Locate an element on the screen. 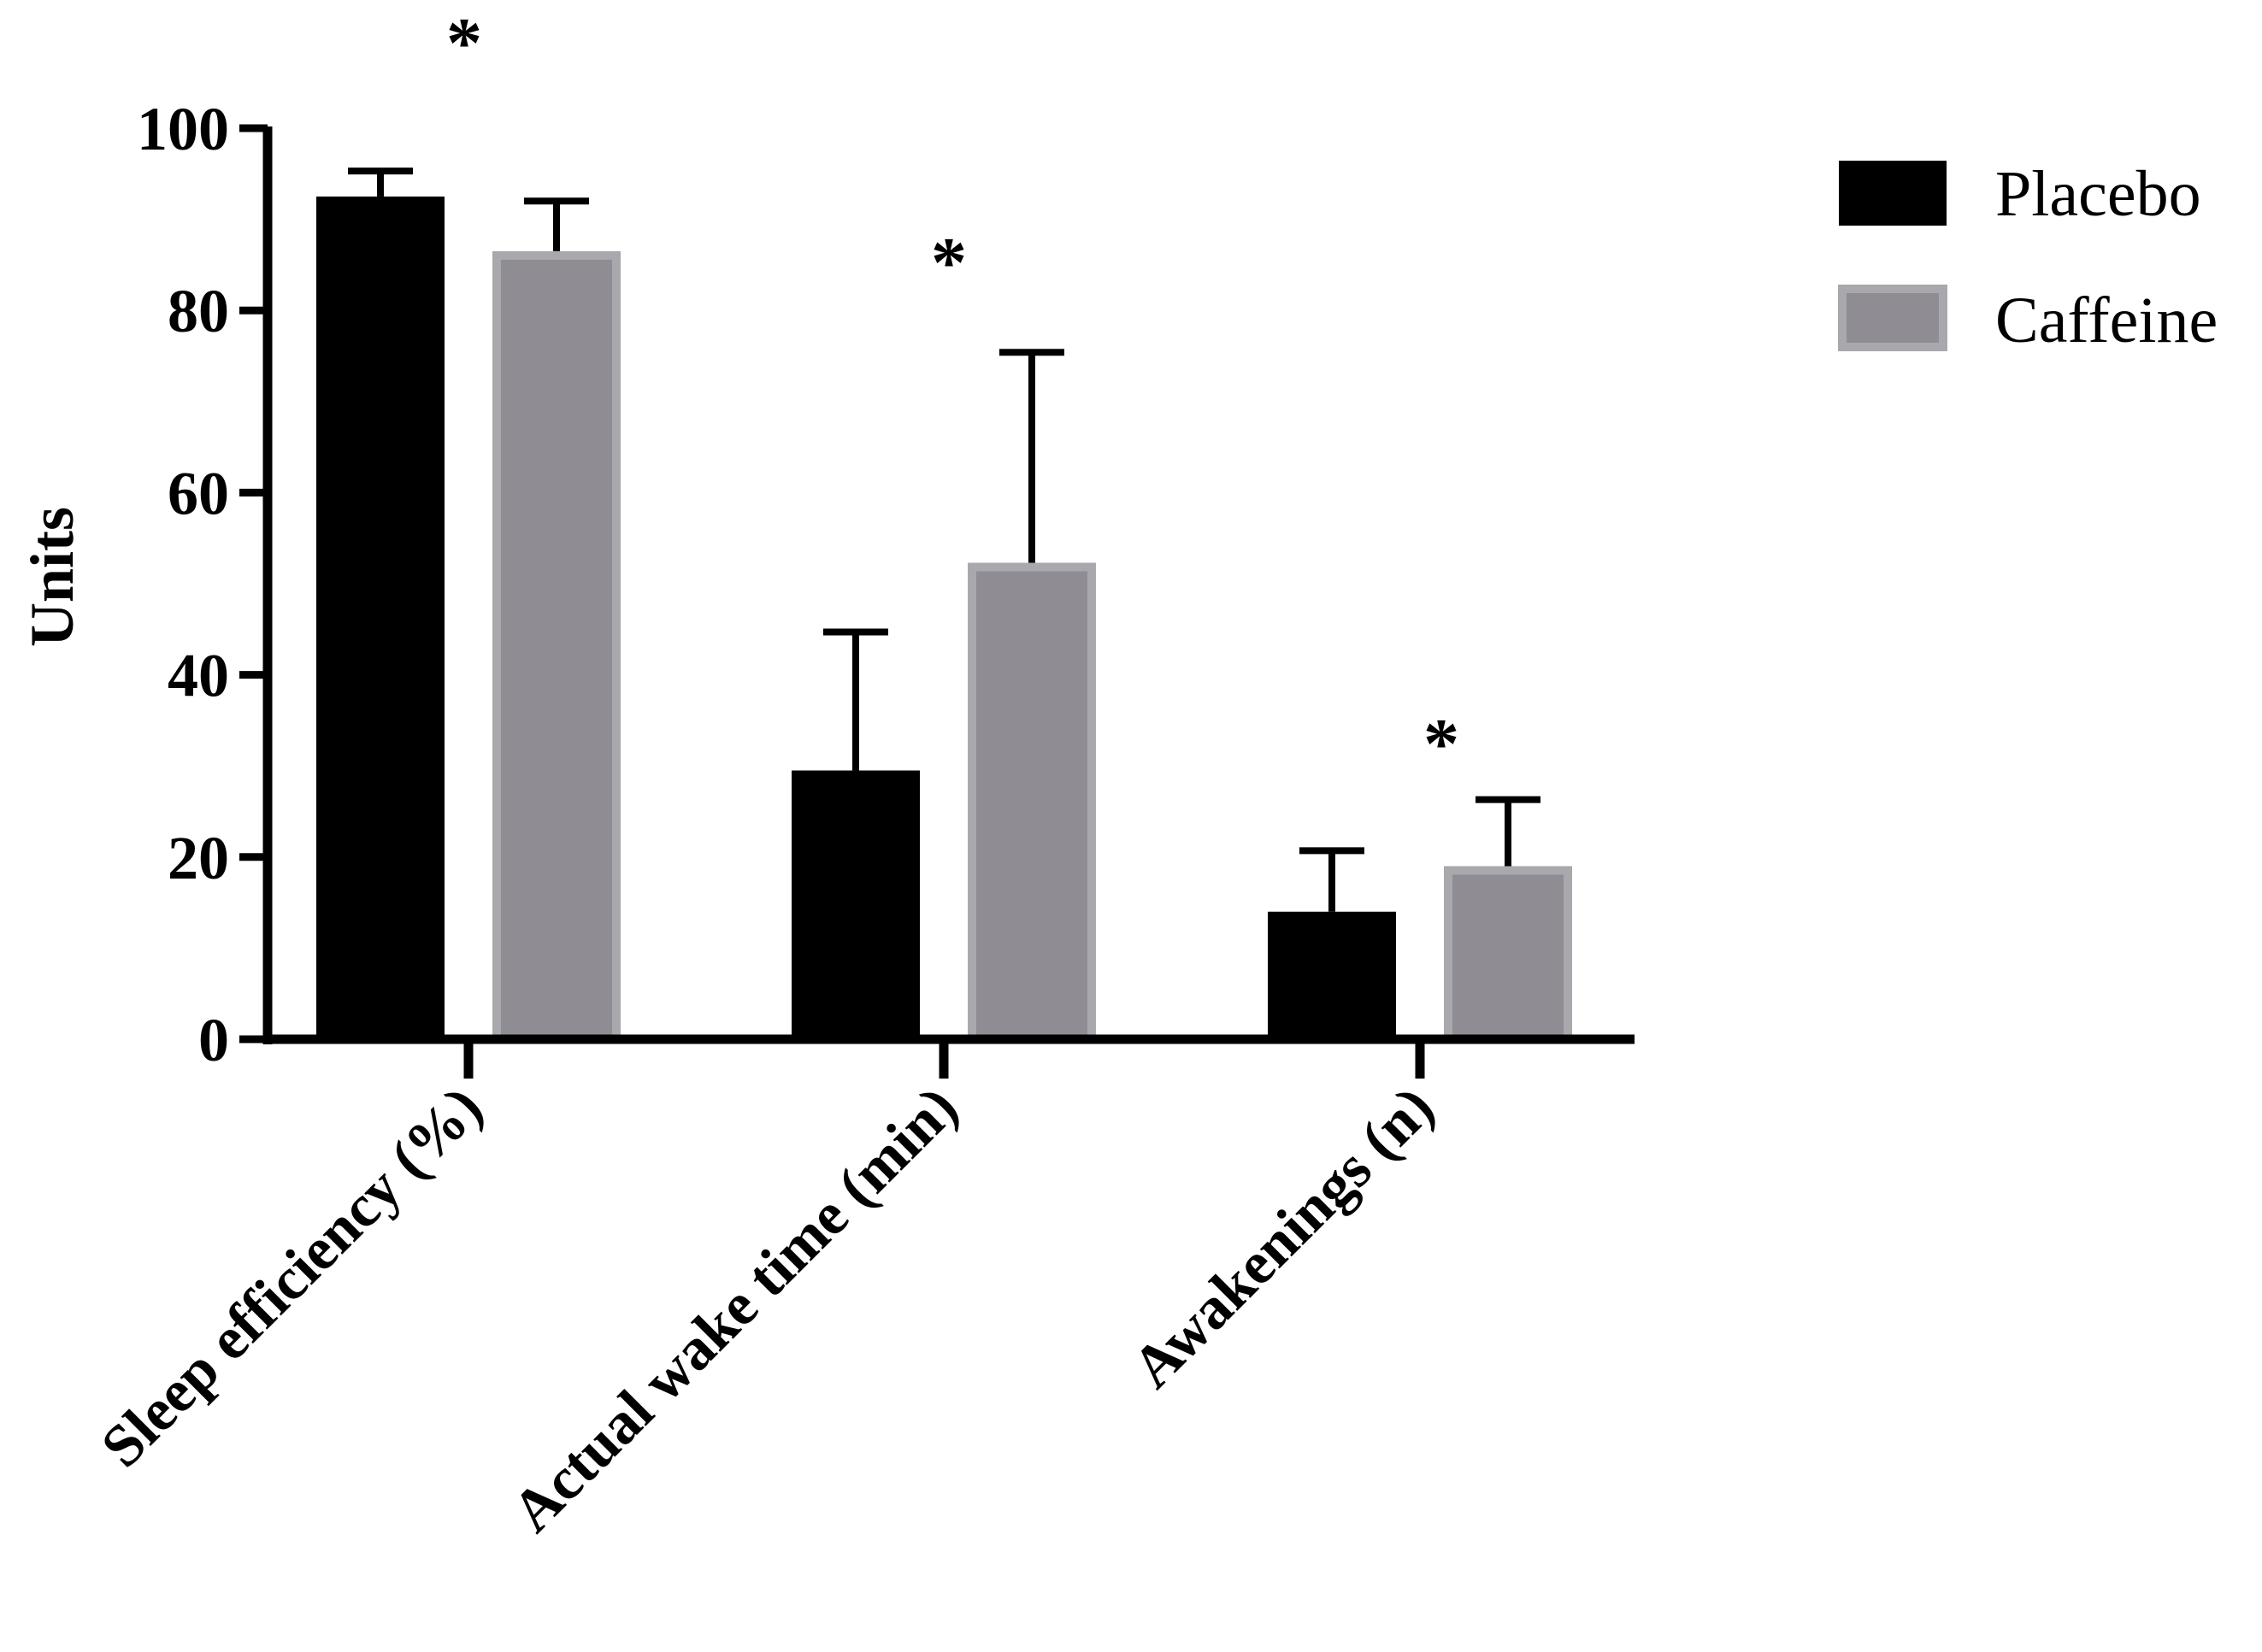  x-tick-label-2: Awakenings (n) is located at coordinates (1283, 1237).